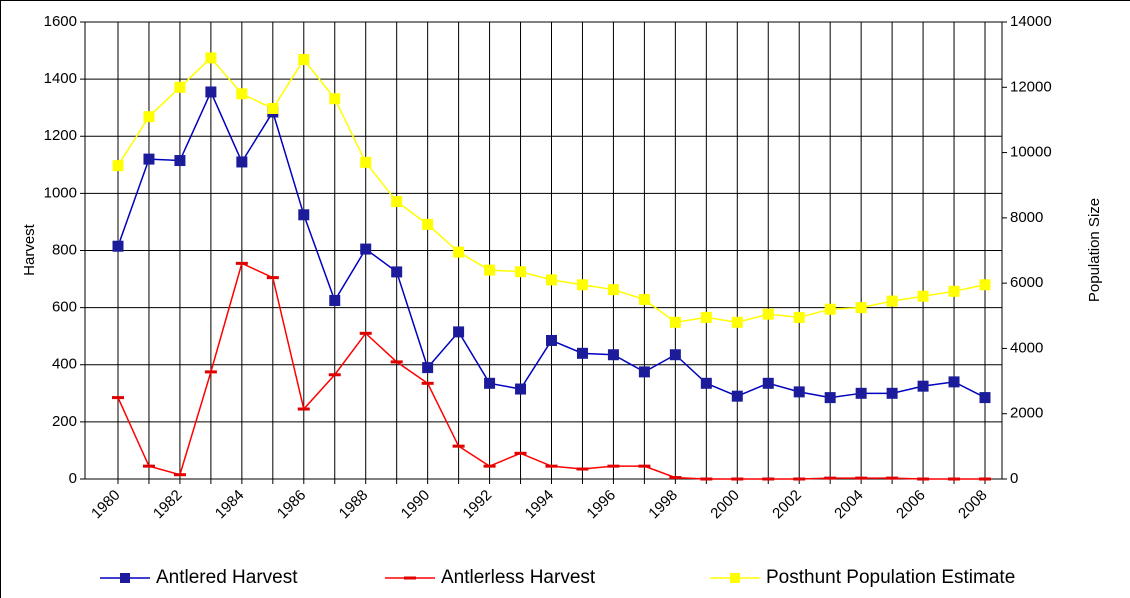 The image size is (1130, 598). What do you see at coordinates (416, 505) in the screenshot?
I see `x-tick-label: 1990` at bounding box center [416, 505].